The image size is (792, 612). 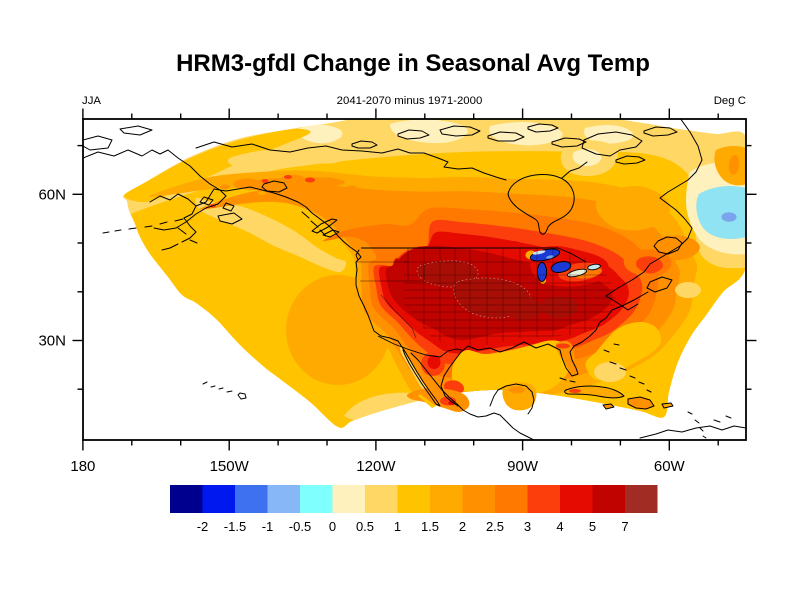 What do you see at coordinates (410, 101) in the screenshot?
I see `svg-text: 2041-2070 minus 1971-2000` at bounding box center [410, 101].